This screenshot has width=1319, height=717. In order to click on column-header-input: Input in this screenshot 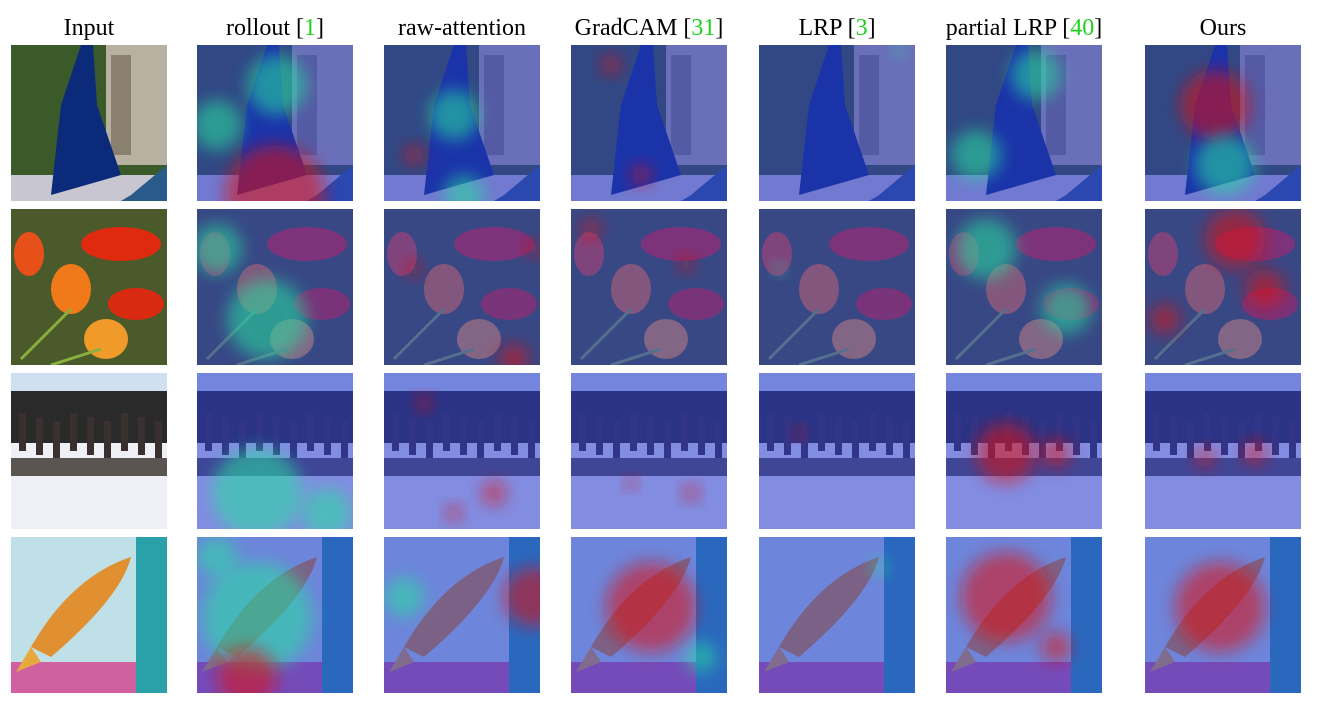, I will do `click(89, 28)`.